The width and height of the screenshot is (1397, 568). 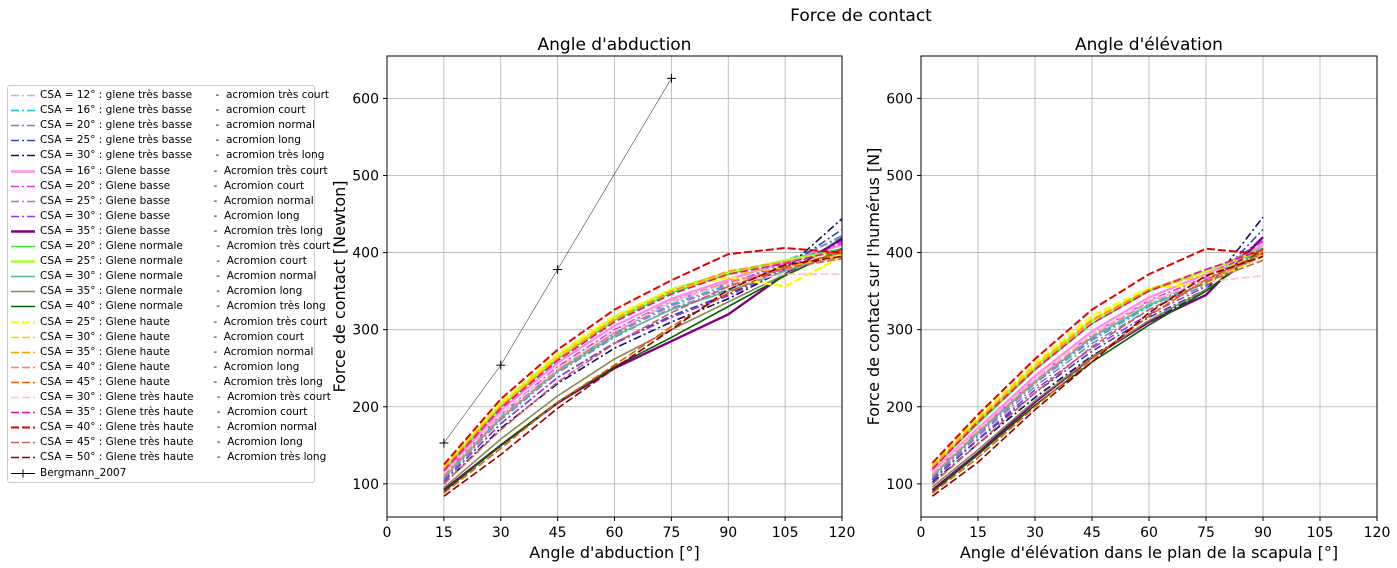 I want to click on legend-label: CSA = 30° : Glene basse - Acromion long, so click(x=170, y=215).